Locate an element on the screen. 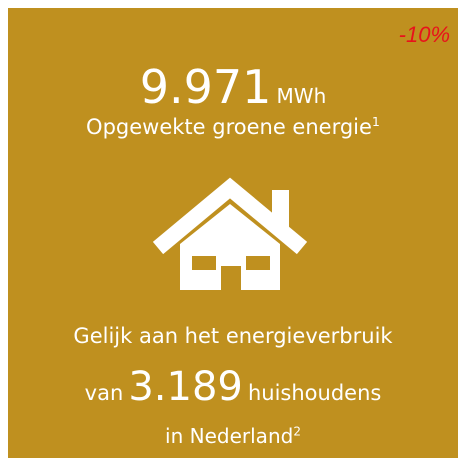  equivalent-line2: van 3.189 huishoudens is located at coordinates (233, 387).